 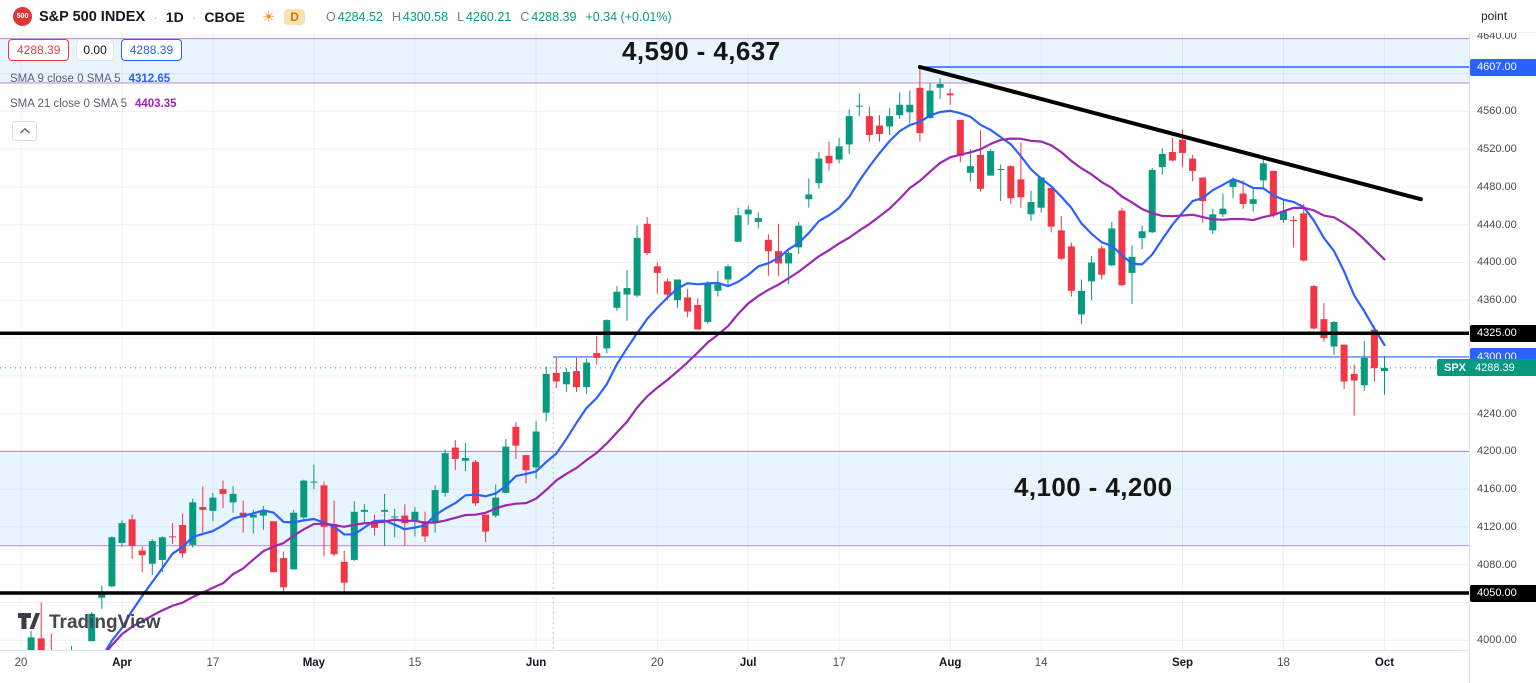 What do you see at coordinates (105, 622) in the screenshot?
I see `tradingview-watermark-text: TradingView` at bounding box center [105, 622].